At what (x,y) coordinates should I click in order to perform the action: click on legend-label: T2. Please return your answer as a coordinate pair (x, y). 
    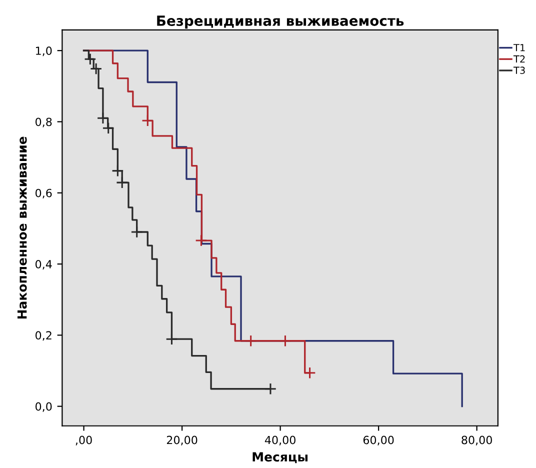
    Looking at the image, I should click on (519, 59).